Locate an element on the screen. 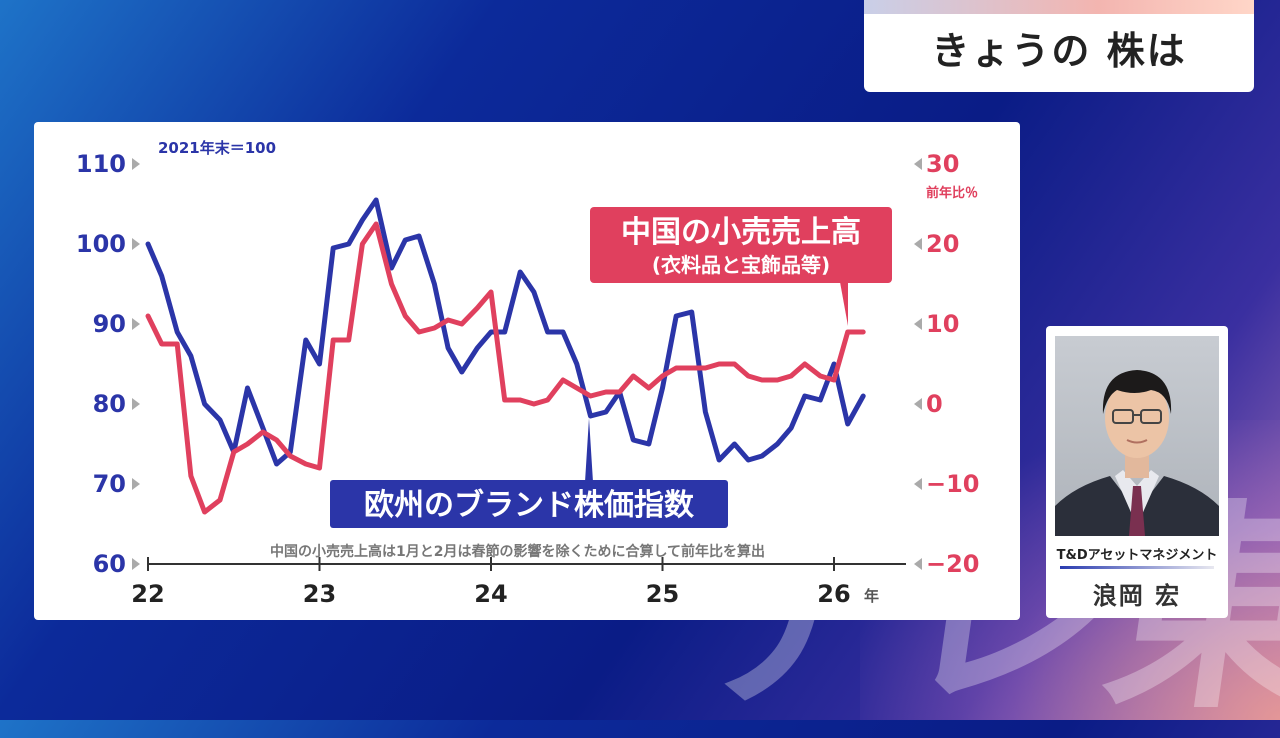 This screenshot has width=1280, height=738. europe-label-pointer-icon is located at coordinates (589, 450).